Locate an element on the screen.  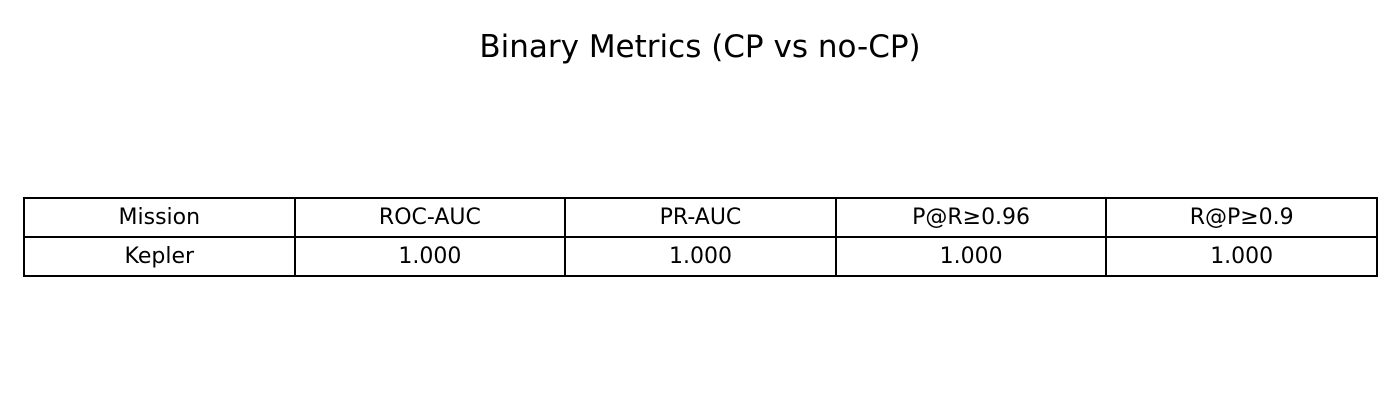
table-cell-pr-auc: 1.000 is located at coordinates (700, 256).